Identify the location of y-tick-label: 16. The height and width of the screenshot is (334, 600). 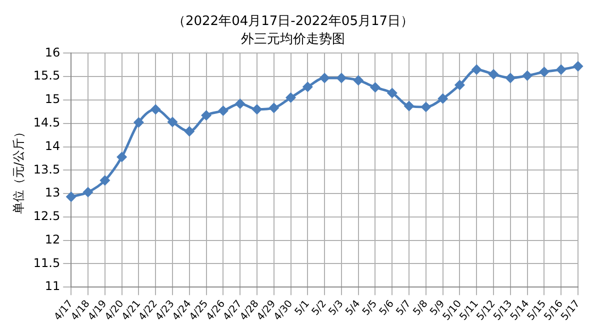
(52, 52).